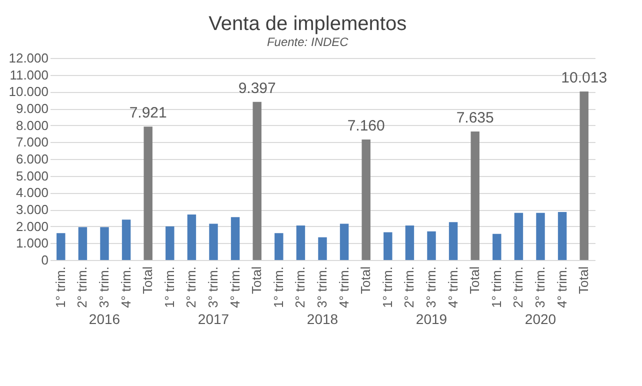 This screenshot has height=386, width=642. What do you see at coordinates (32, 176) in the screenshot?
I see `y-tick-label: 5.000` at bounding box center [32, 176].